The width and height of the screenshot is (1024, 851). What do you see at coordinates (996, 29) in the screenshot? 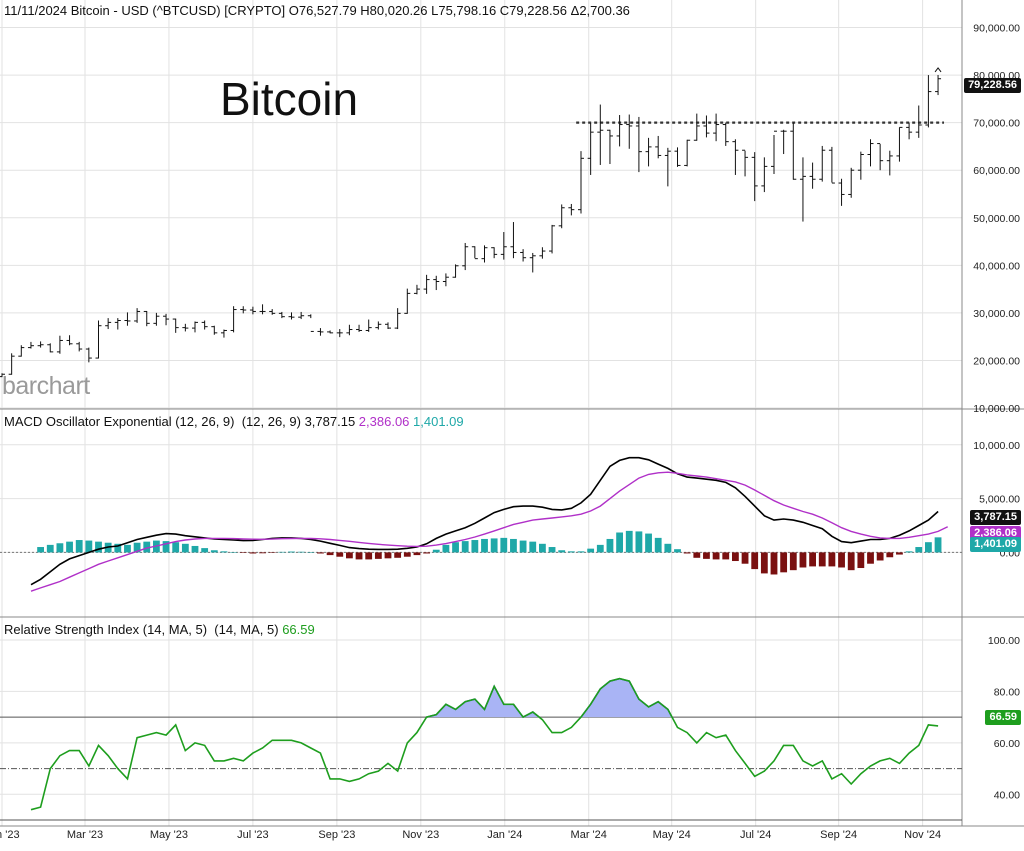
I see `y-tick-label: 90,000.00` at bounding box center [996, 29].